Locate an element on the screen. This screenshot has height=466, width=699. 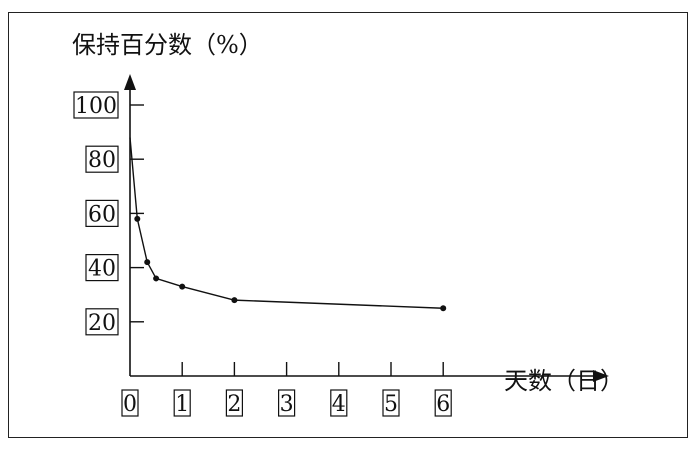
y-tick-label: 40 is located at coordinates (102, 269).